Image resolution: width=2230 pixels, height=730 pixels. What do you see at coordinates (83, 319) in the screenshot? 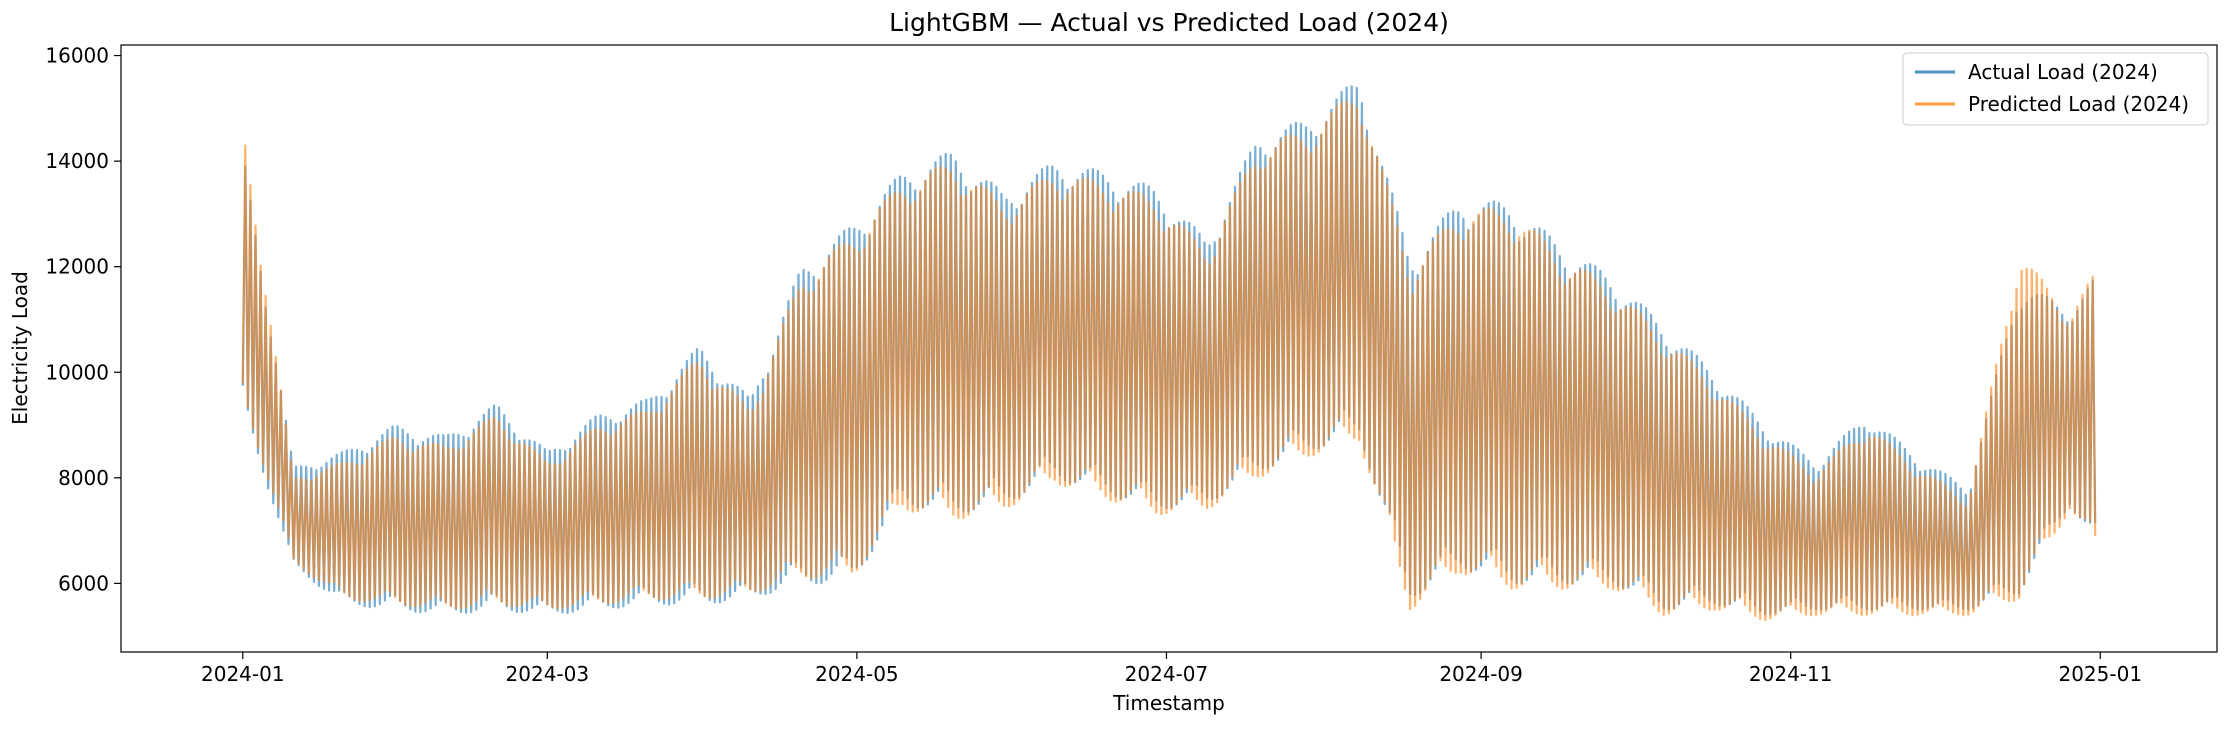
I see `y-axis: 6000 8000 10000 12000 14000 16000` at bounding box center [83, 319].